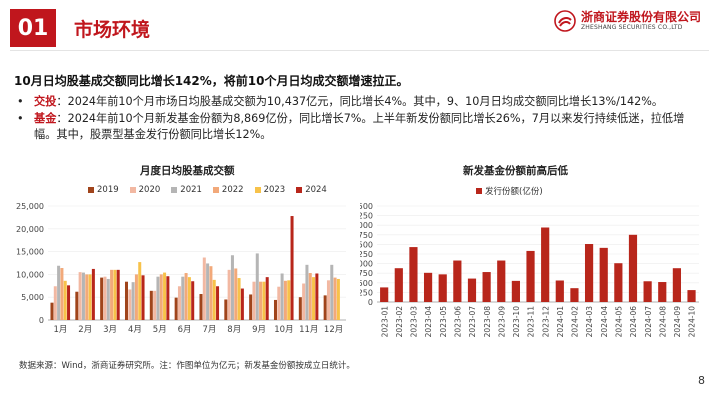 The width and height of the screenshot is (719, 405). What do you see at coordinates (366, 254) in the screenshot?
I see `y-tick-label: 1,250` at bounding box center [366, 254].